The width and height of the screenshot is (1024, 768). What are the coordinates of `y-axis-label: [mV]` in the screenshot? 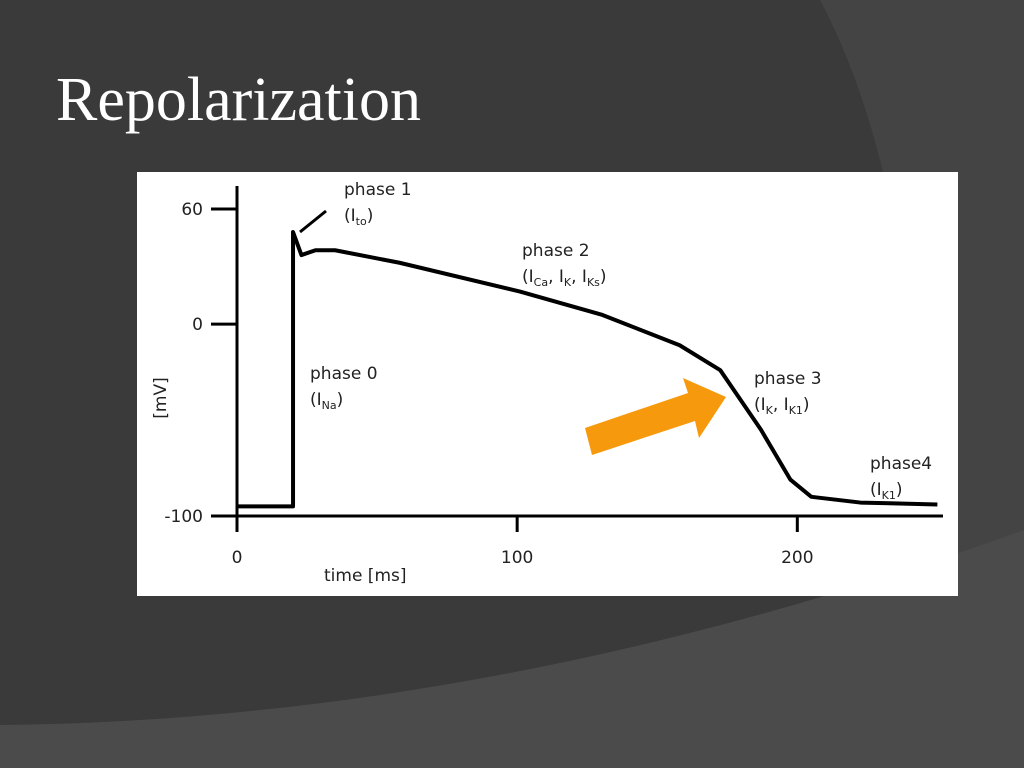 It's located at (161, 397).